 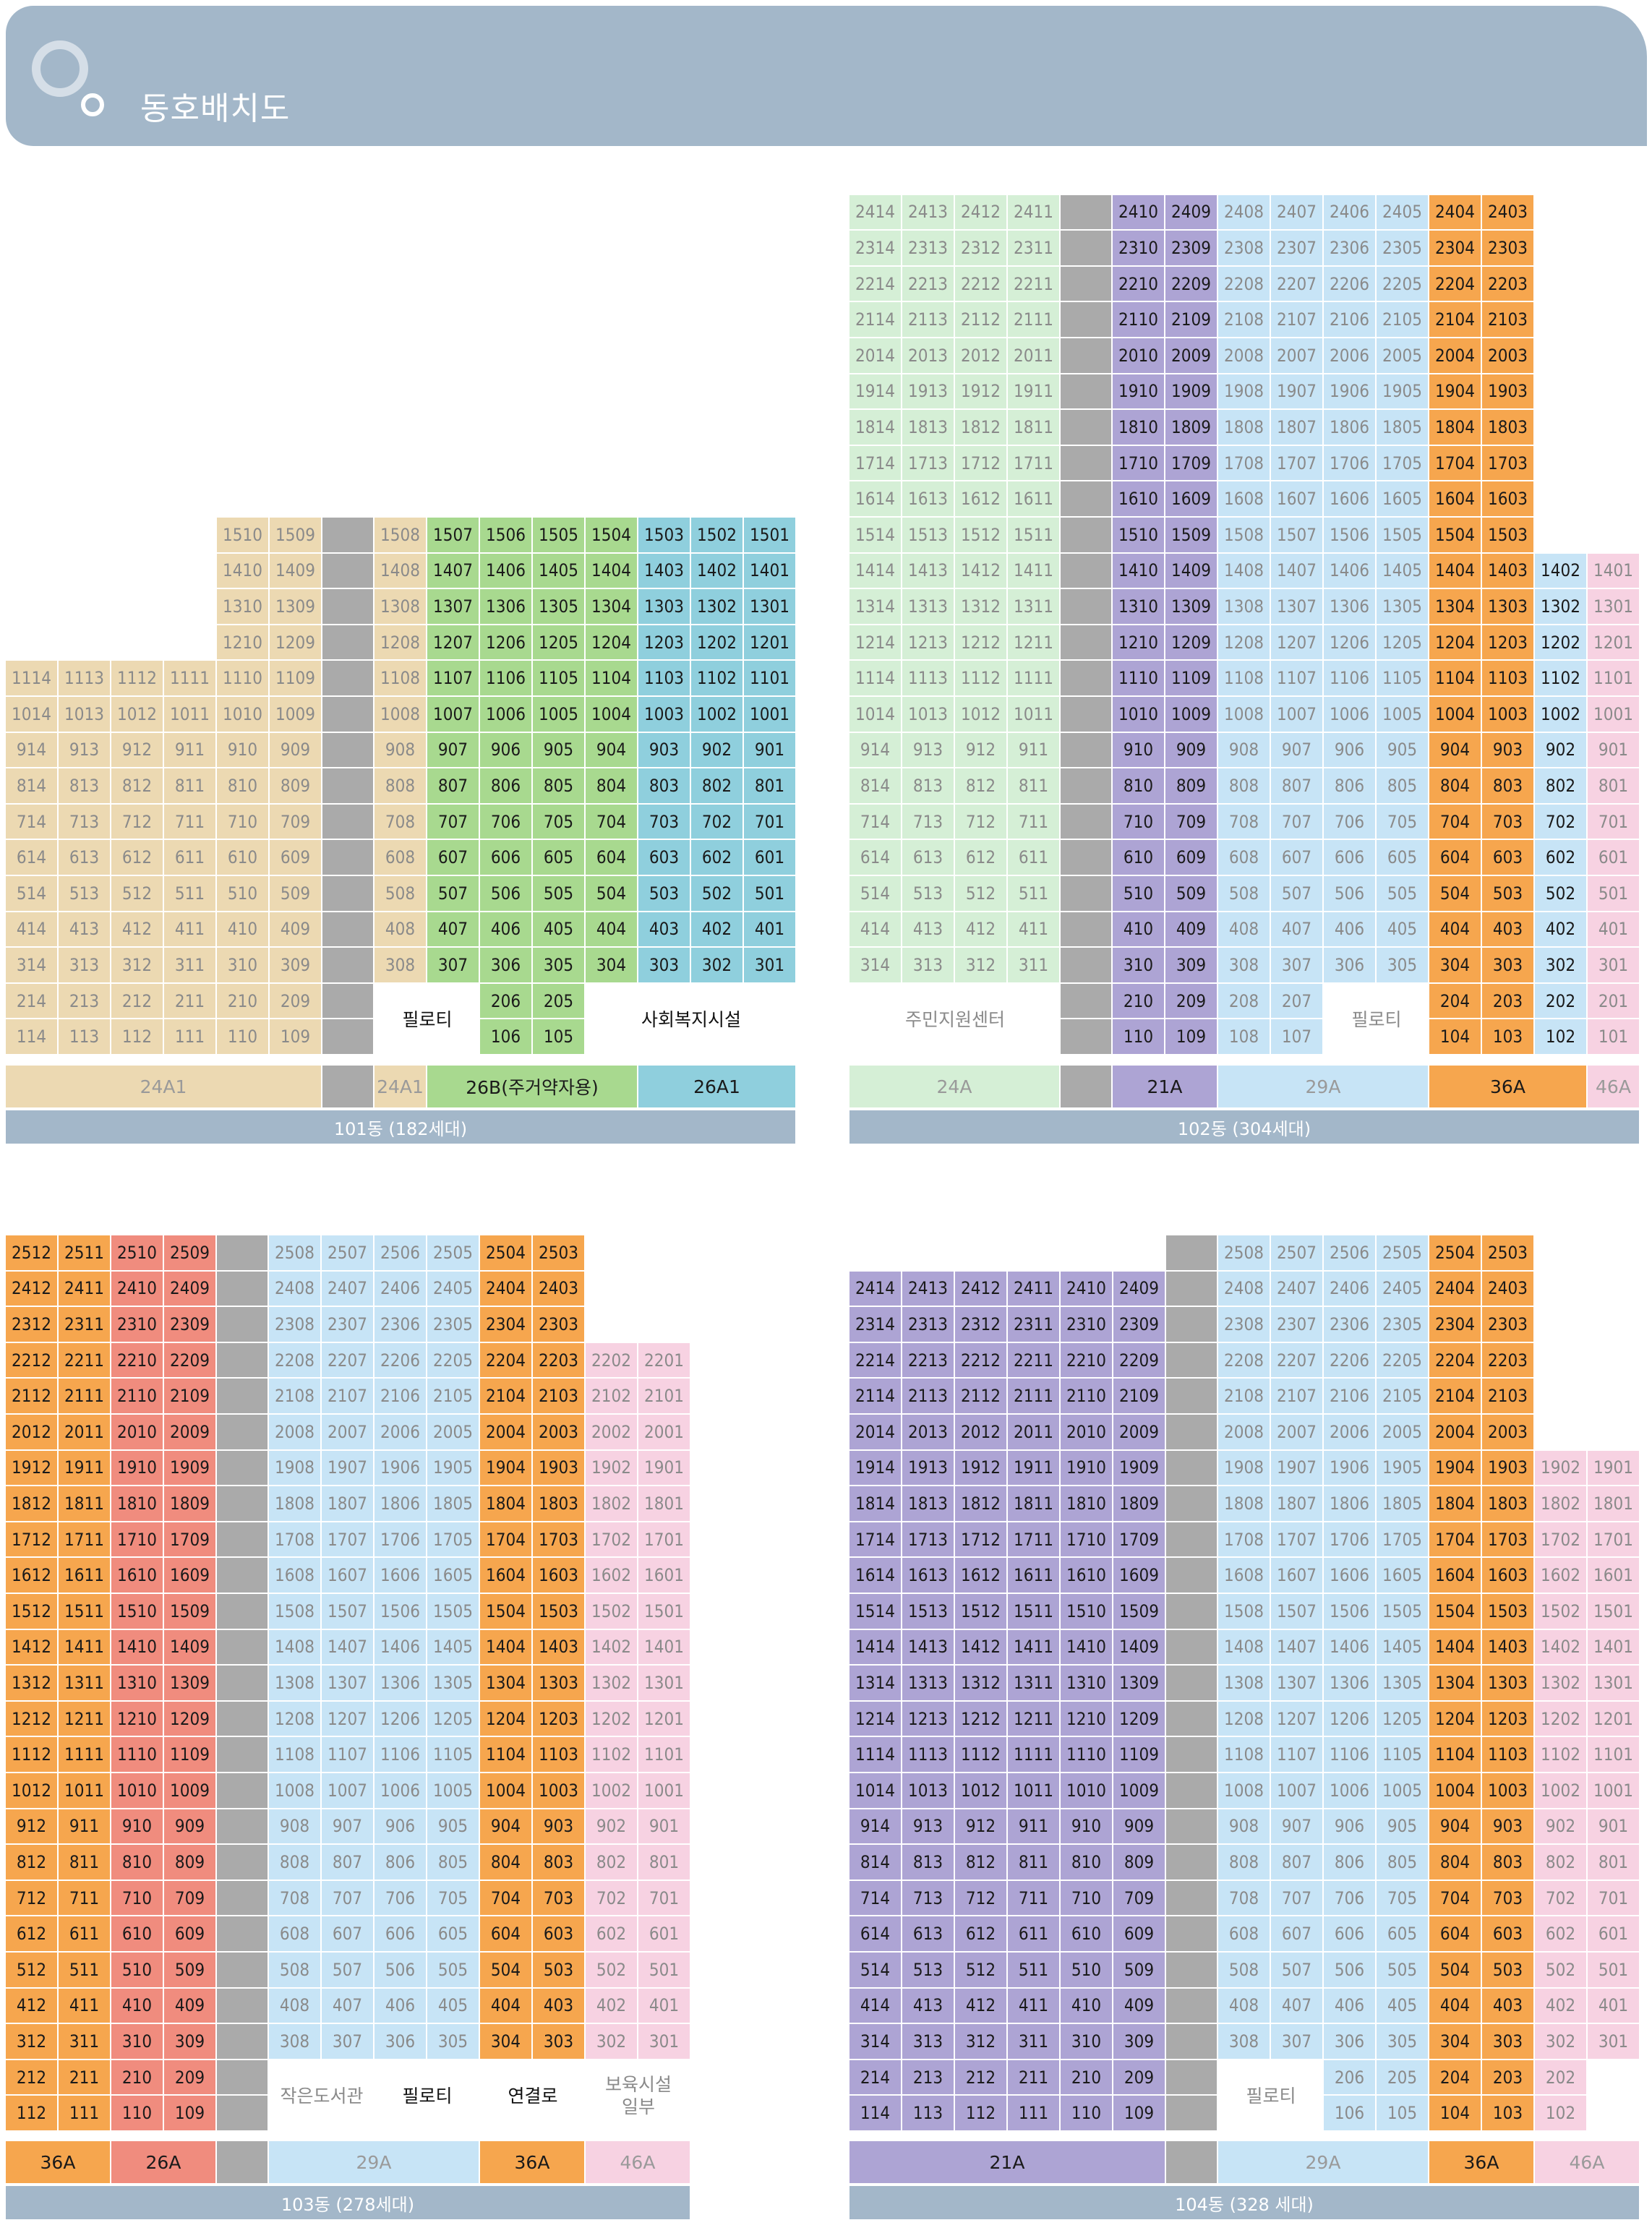 I want to click on unit-cell: 1811, so click(x=1034, y=428).